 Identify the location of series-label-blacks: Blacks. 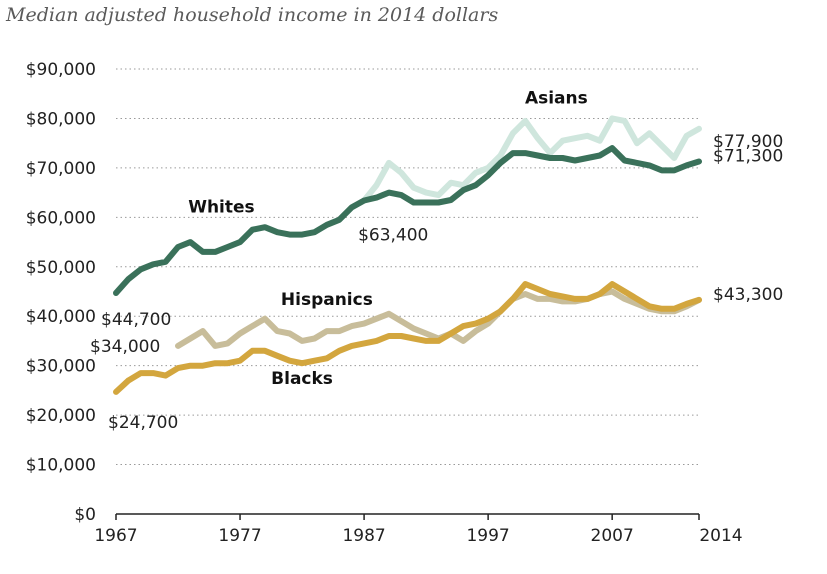
(302, 379).